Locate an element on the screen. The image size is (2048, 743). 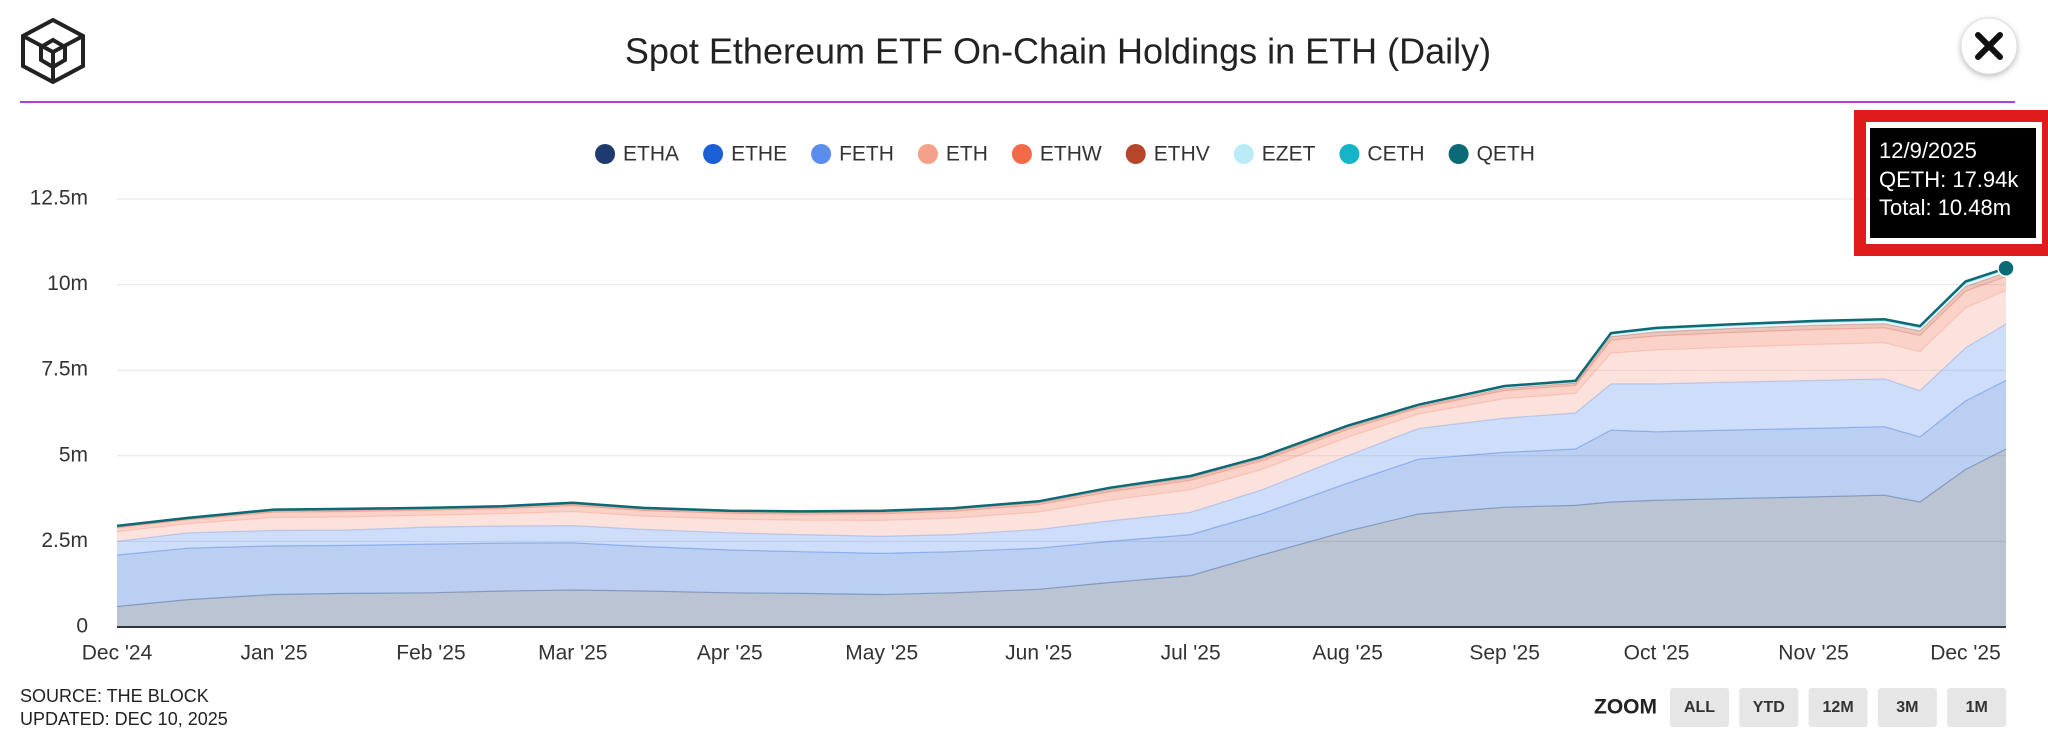
y-tick-label: 10m is located at coordinates (67, 283).